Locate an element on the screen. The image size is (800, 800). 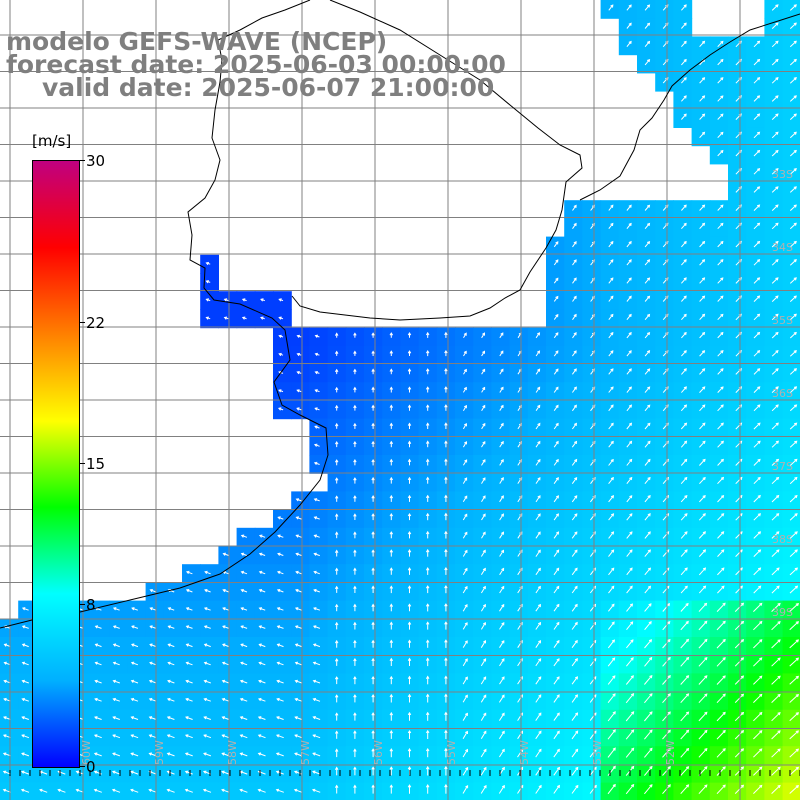
lat-label: 34S is located at coordinates (782, 247).